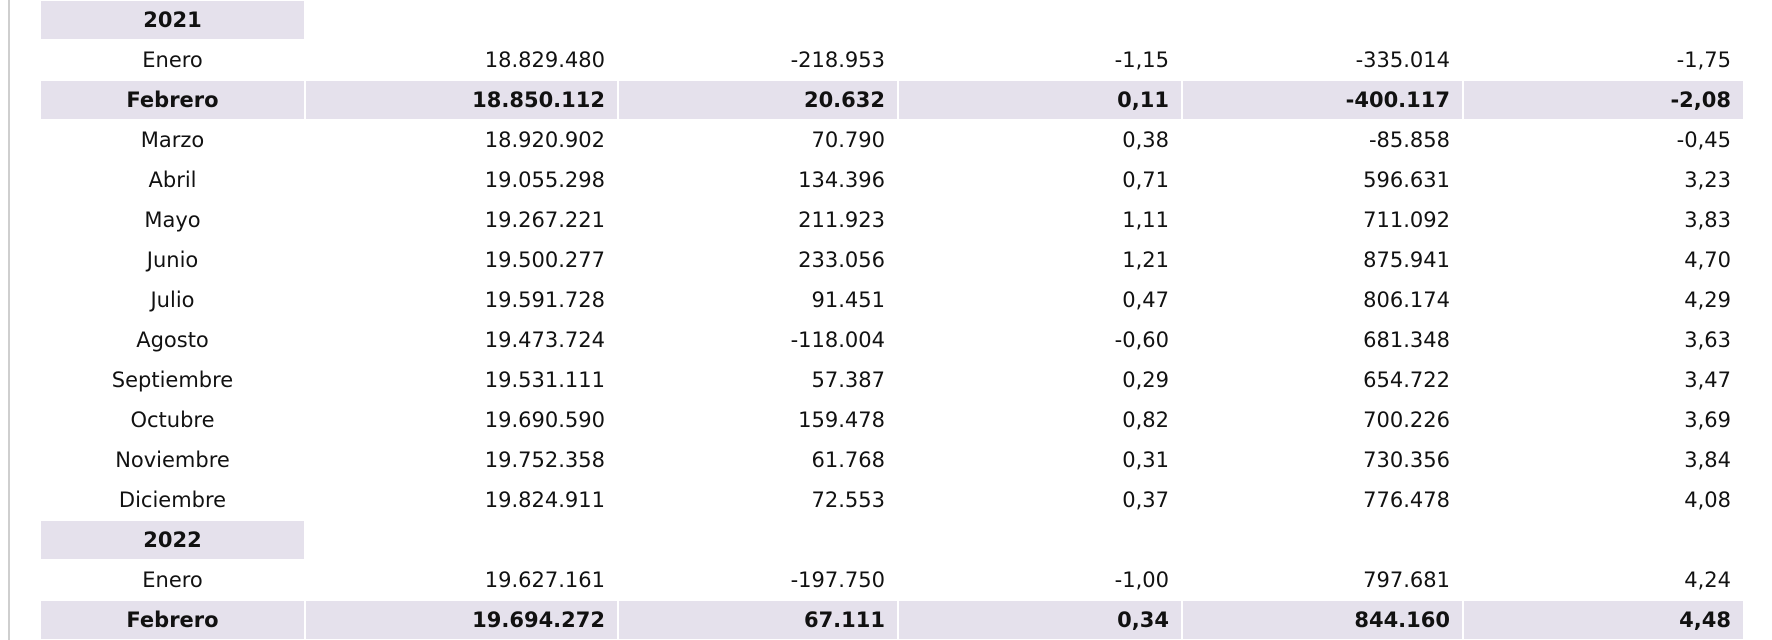 The image size is (1772, 640). I want to click on value-cell: 91.451, so click(848, 300).